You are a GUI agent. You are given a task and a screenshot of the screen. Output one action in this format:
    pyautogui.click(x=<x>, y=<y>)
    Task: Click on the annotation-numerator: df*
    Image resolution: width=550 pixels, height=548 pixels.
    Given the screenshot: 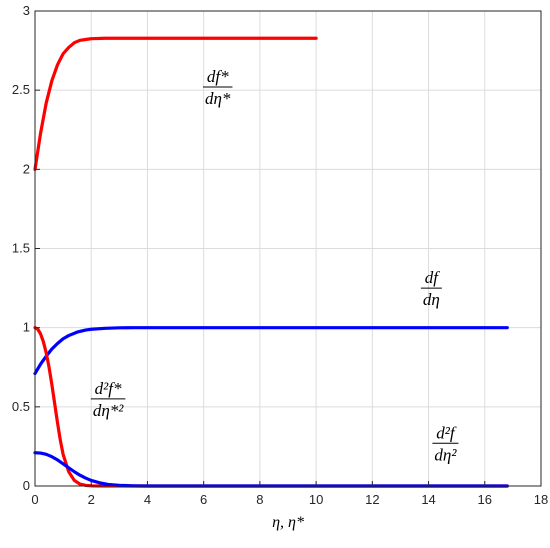 What is the action you would take?
    pyautogui.click(x=218, y=76)
    